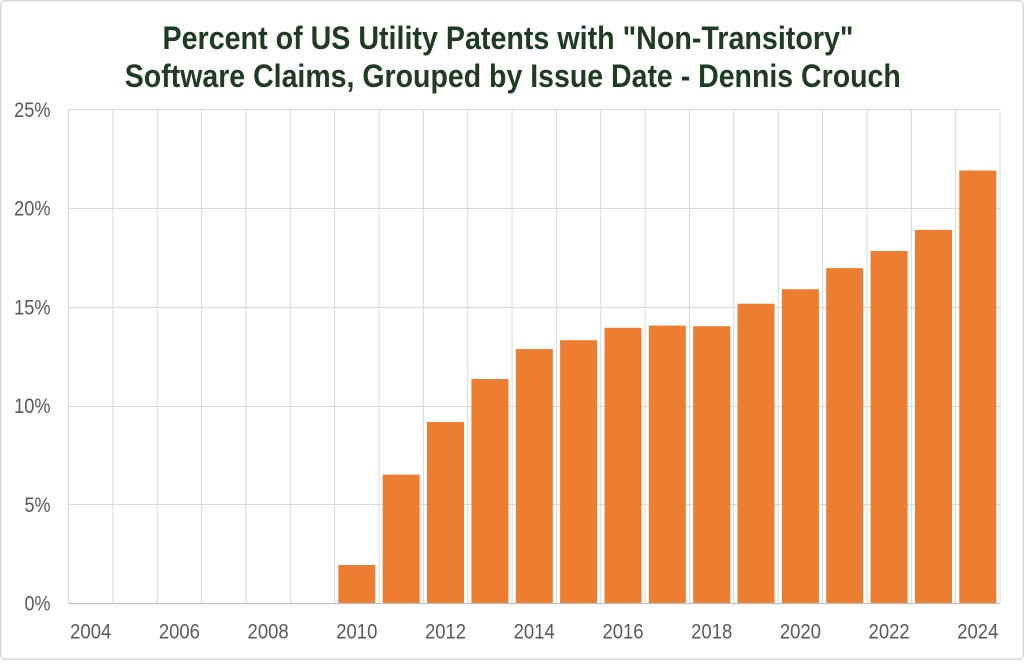  What do you see at coordinates (800, 631) in the screenshot?
I see `svg-text: 2020` at bounding box center [800, 631].